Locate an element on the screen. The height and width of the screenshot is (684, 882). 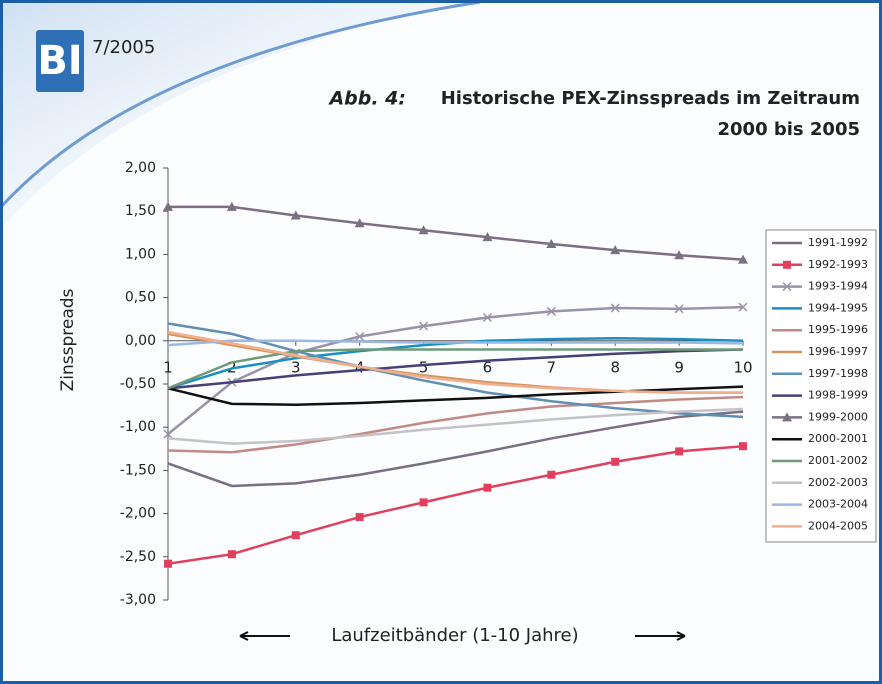
axis-arrows is located at coordinates (462, 636).